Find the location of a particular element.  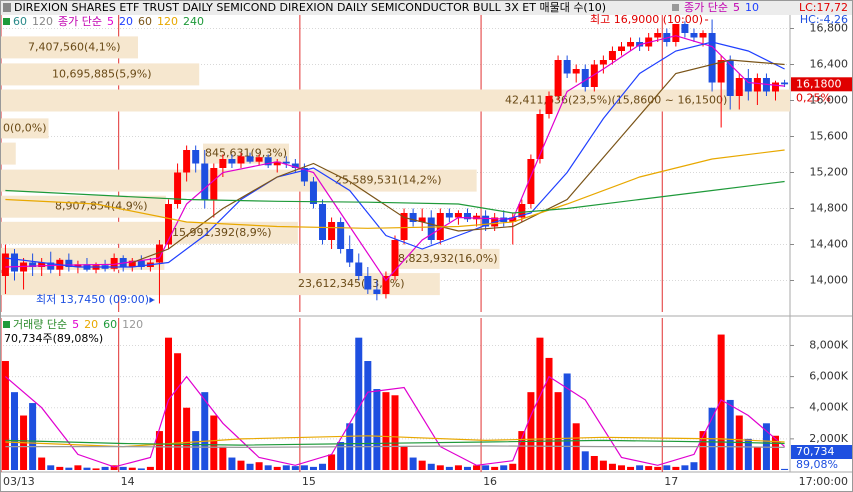

header-bar is located at coordinates (426, 7).